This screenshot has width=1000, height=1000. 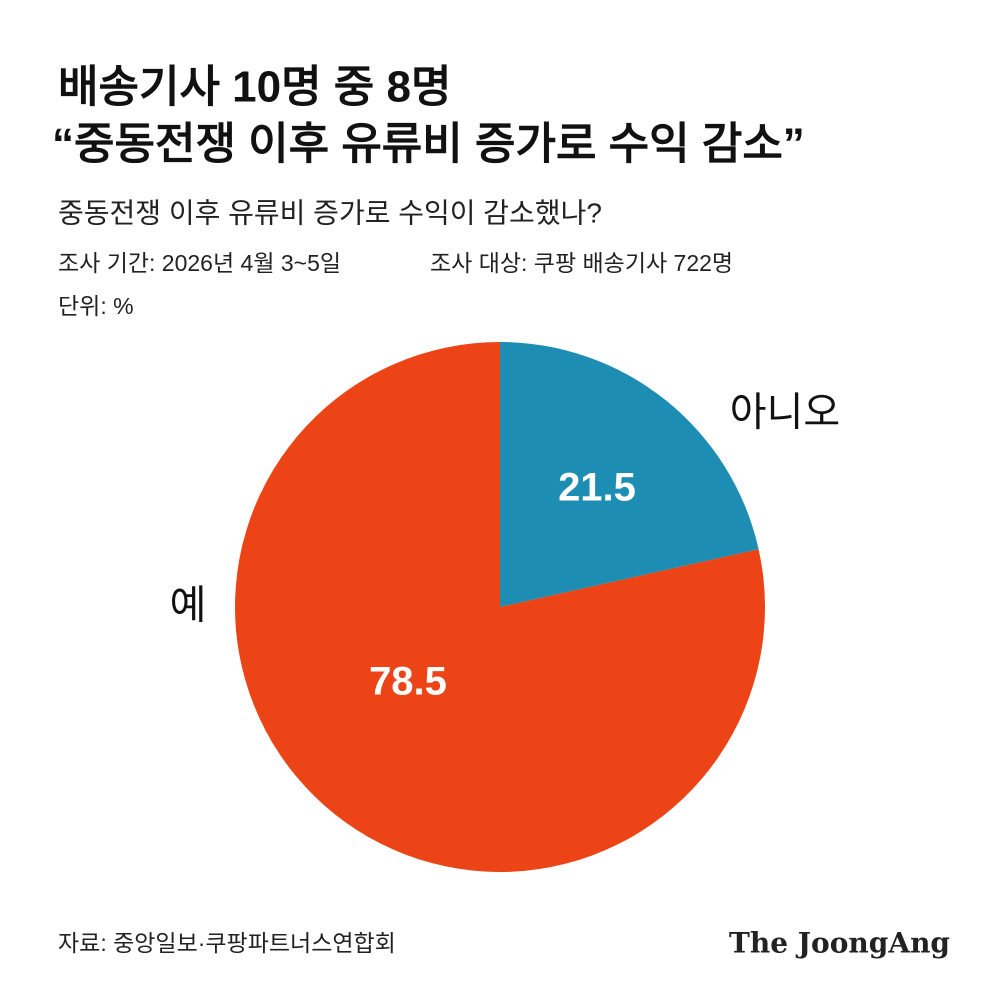 I want to click on chart-title: “중동전쟁 이후 유류비 증가로 수익 감소”, so click(x=428, y=144).